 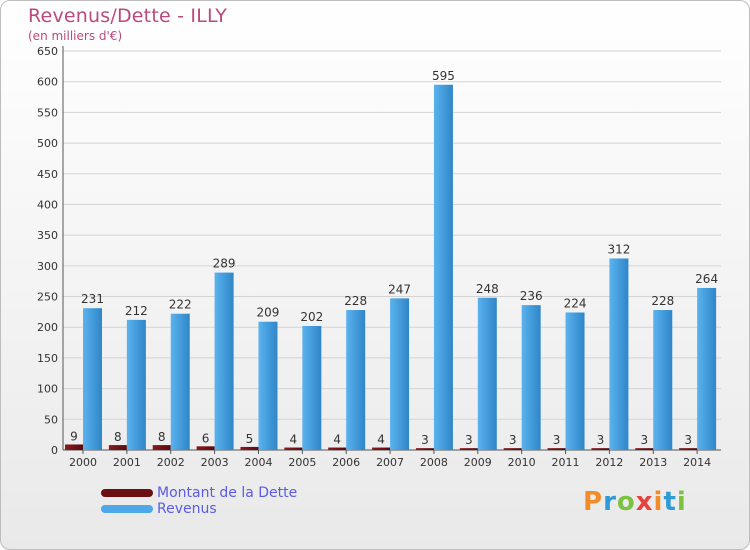 I want to click on x-tick-label: 2004, so click(x=258, y=462).